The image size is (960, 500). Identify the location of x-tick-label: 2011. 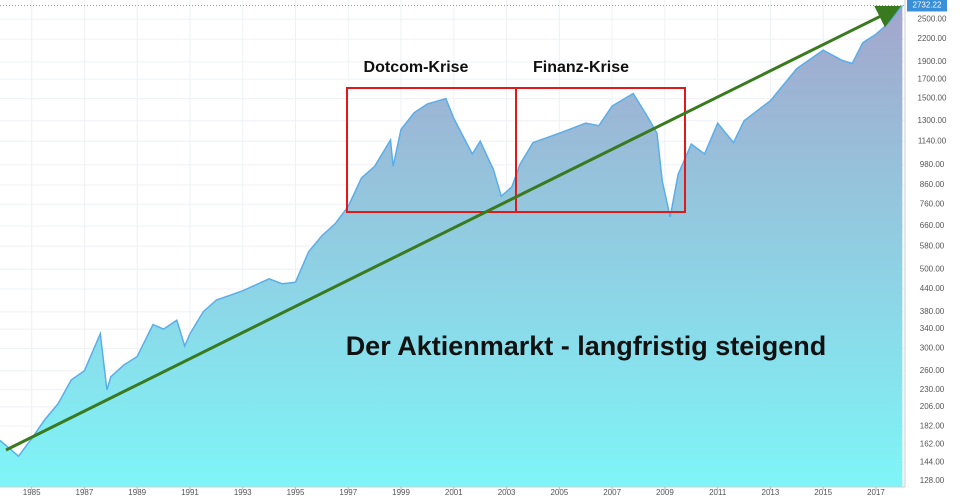
(718, 492).